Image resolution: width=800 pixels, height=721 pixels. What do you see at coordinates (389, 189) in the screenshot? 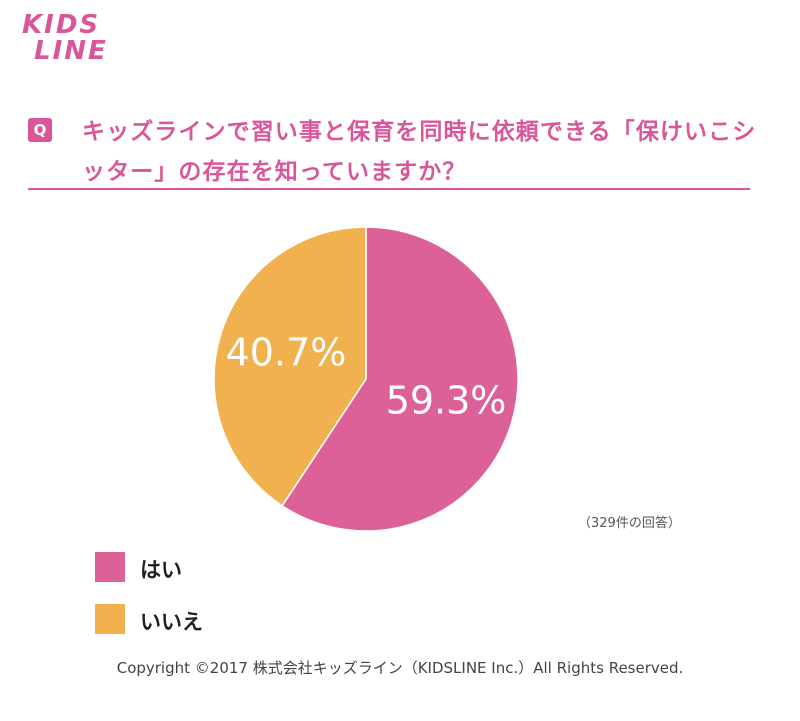
I see `title-rule` at bounding box center [389, 189].